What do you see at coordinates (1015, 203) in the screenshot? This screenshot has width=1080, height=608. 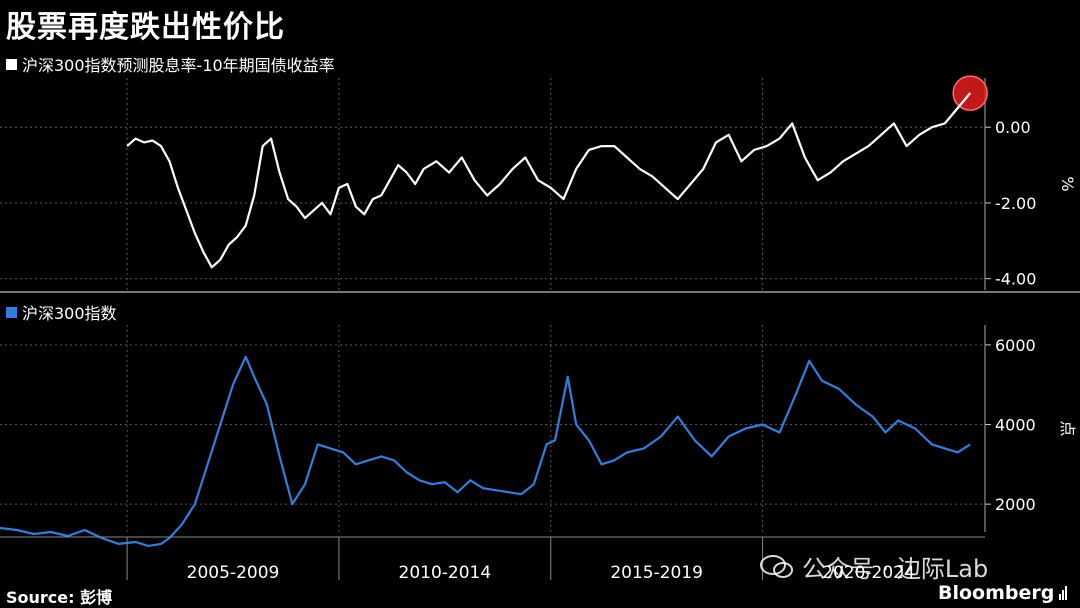 I see `top-ytick-label-1: -2.00` at bounding box center [1015, 203].